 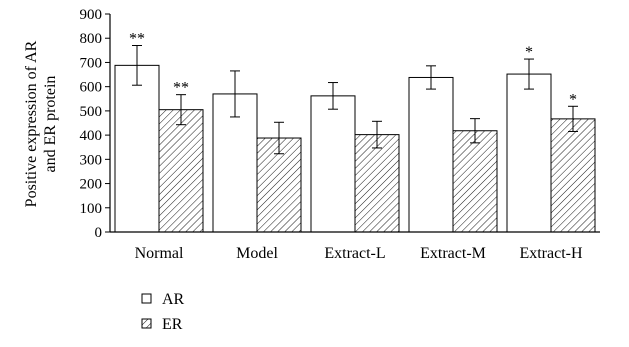 What do you see at coordinates (91, 185) in the screenshot?
I see `y-tick-label: 200` at bounding box center [91, 185].